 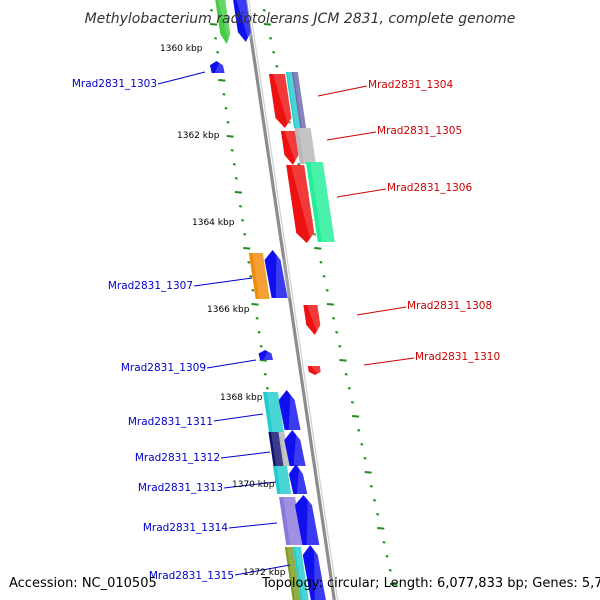 I want to click on gene-label-right: Mrad2831_1310, so click(x=457, y=357).